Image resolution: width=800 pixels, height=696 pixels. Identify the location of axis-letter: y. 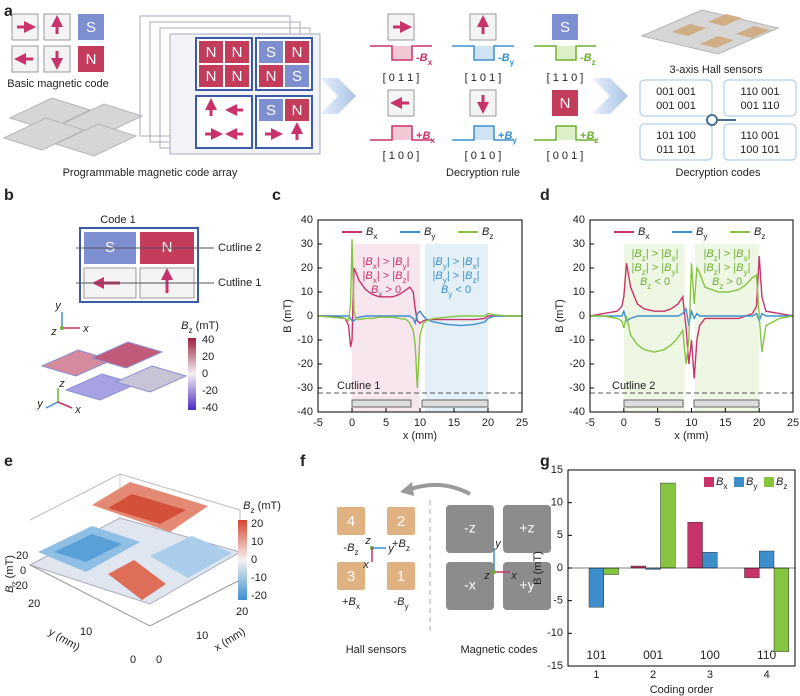
(391, 549).